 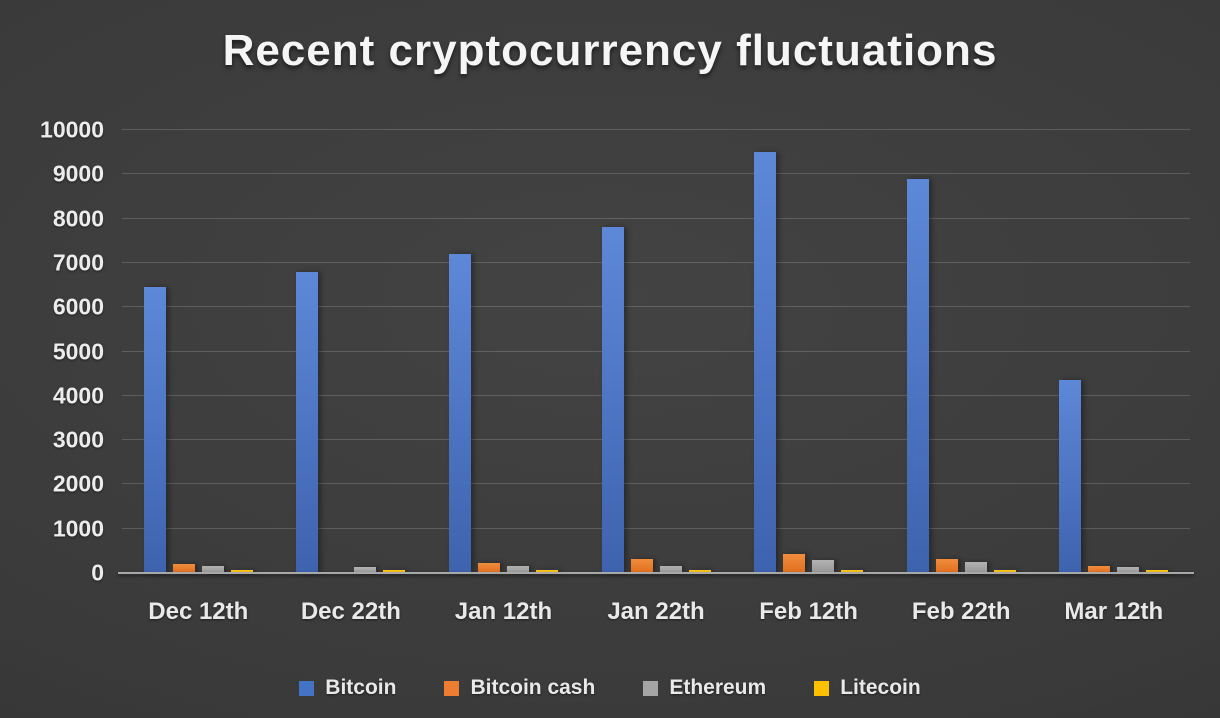 What do you see at coordinates (78, 306) in the screenshot?
I see `y-tick-label: 6000` at bounding box center [78, 306].